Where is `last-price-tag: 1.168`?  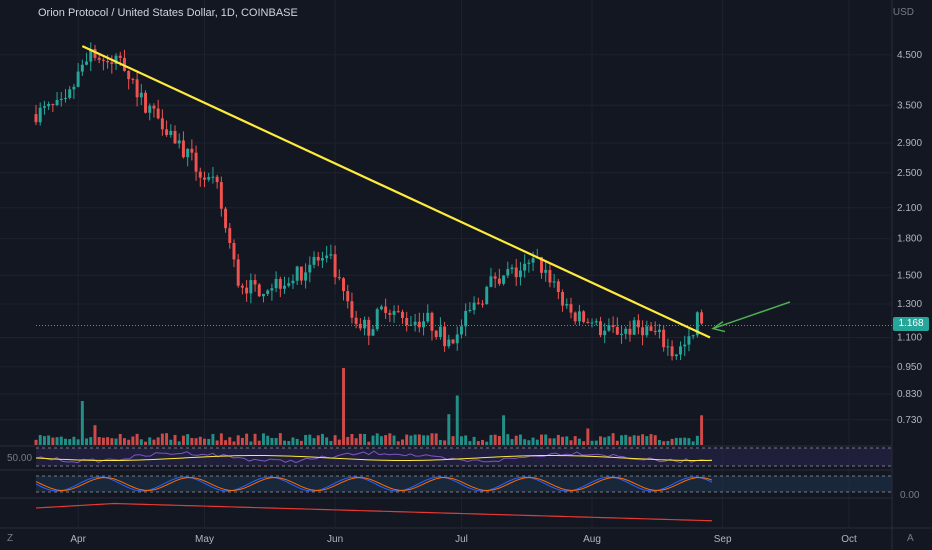
last-price-tag: 1.168 is located at coordinates (911, 324).